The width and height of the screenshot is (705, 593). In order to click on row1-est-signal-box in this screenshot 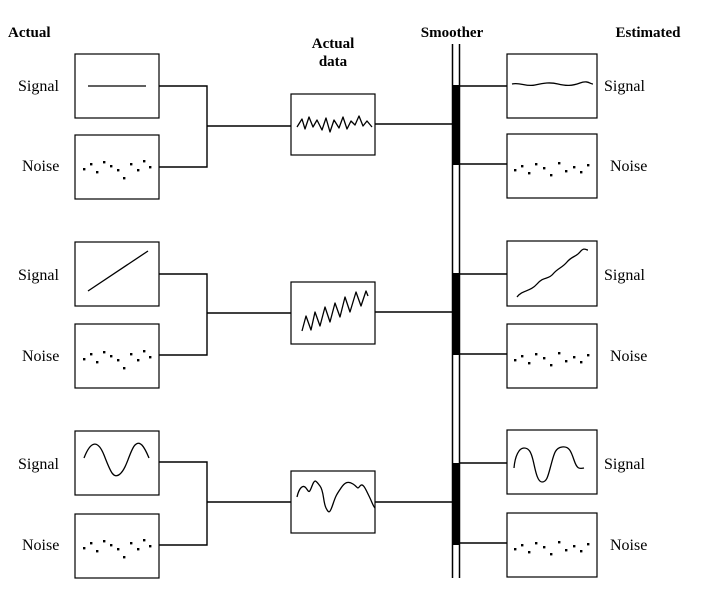, I will do `click(552, 86)`.